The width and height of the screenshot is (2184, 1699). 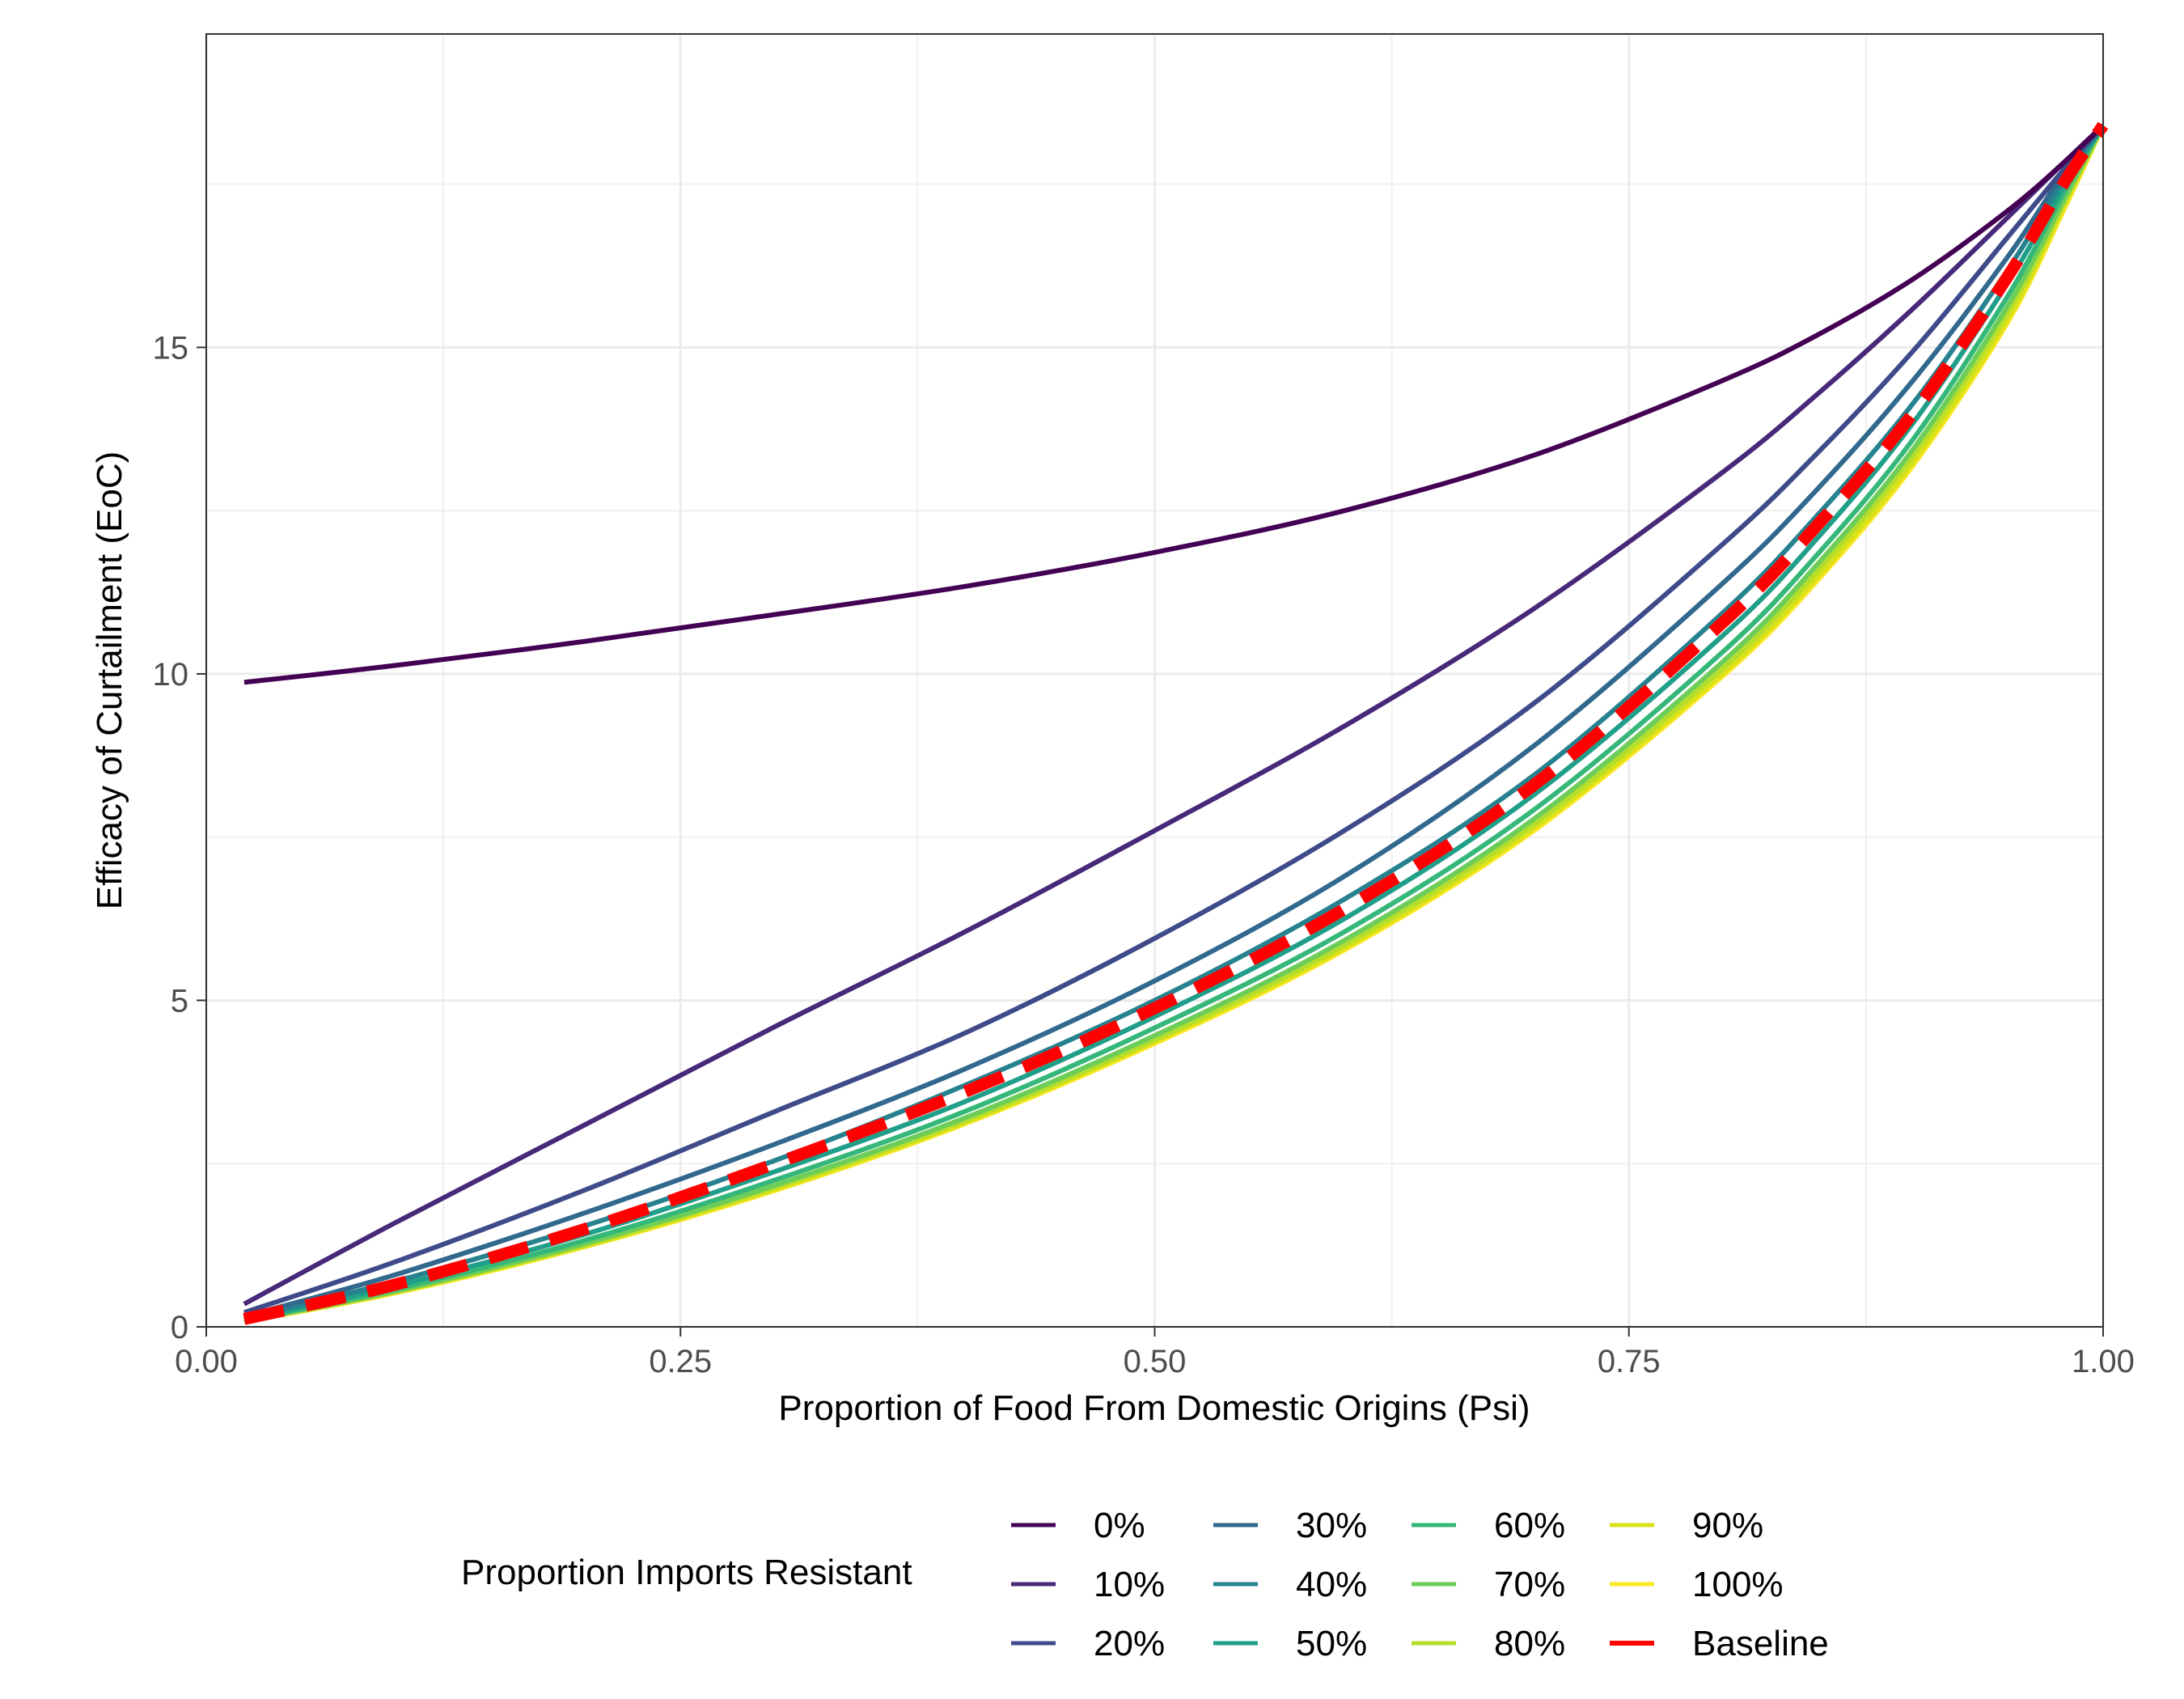 What do you see at coordinates (179, 1327) in the screenshot?
I see `y-tick-label: 0` at bounding box center [179, 1327].